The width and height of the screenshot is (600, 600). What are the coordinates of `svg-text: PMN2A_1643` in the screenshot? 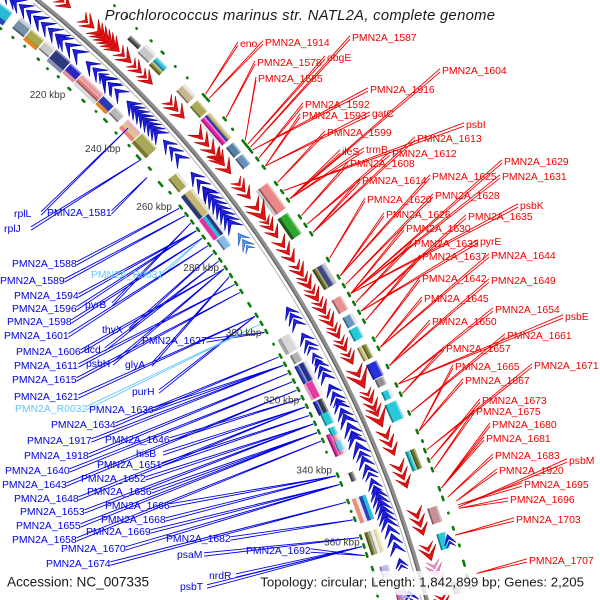 It's located at (34, 485).